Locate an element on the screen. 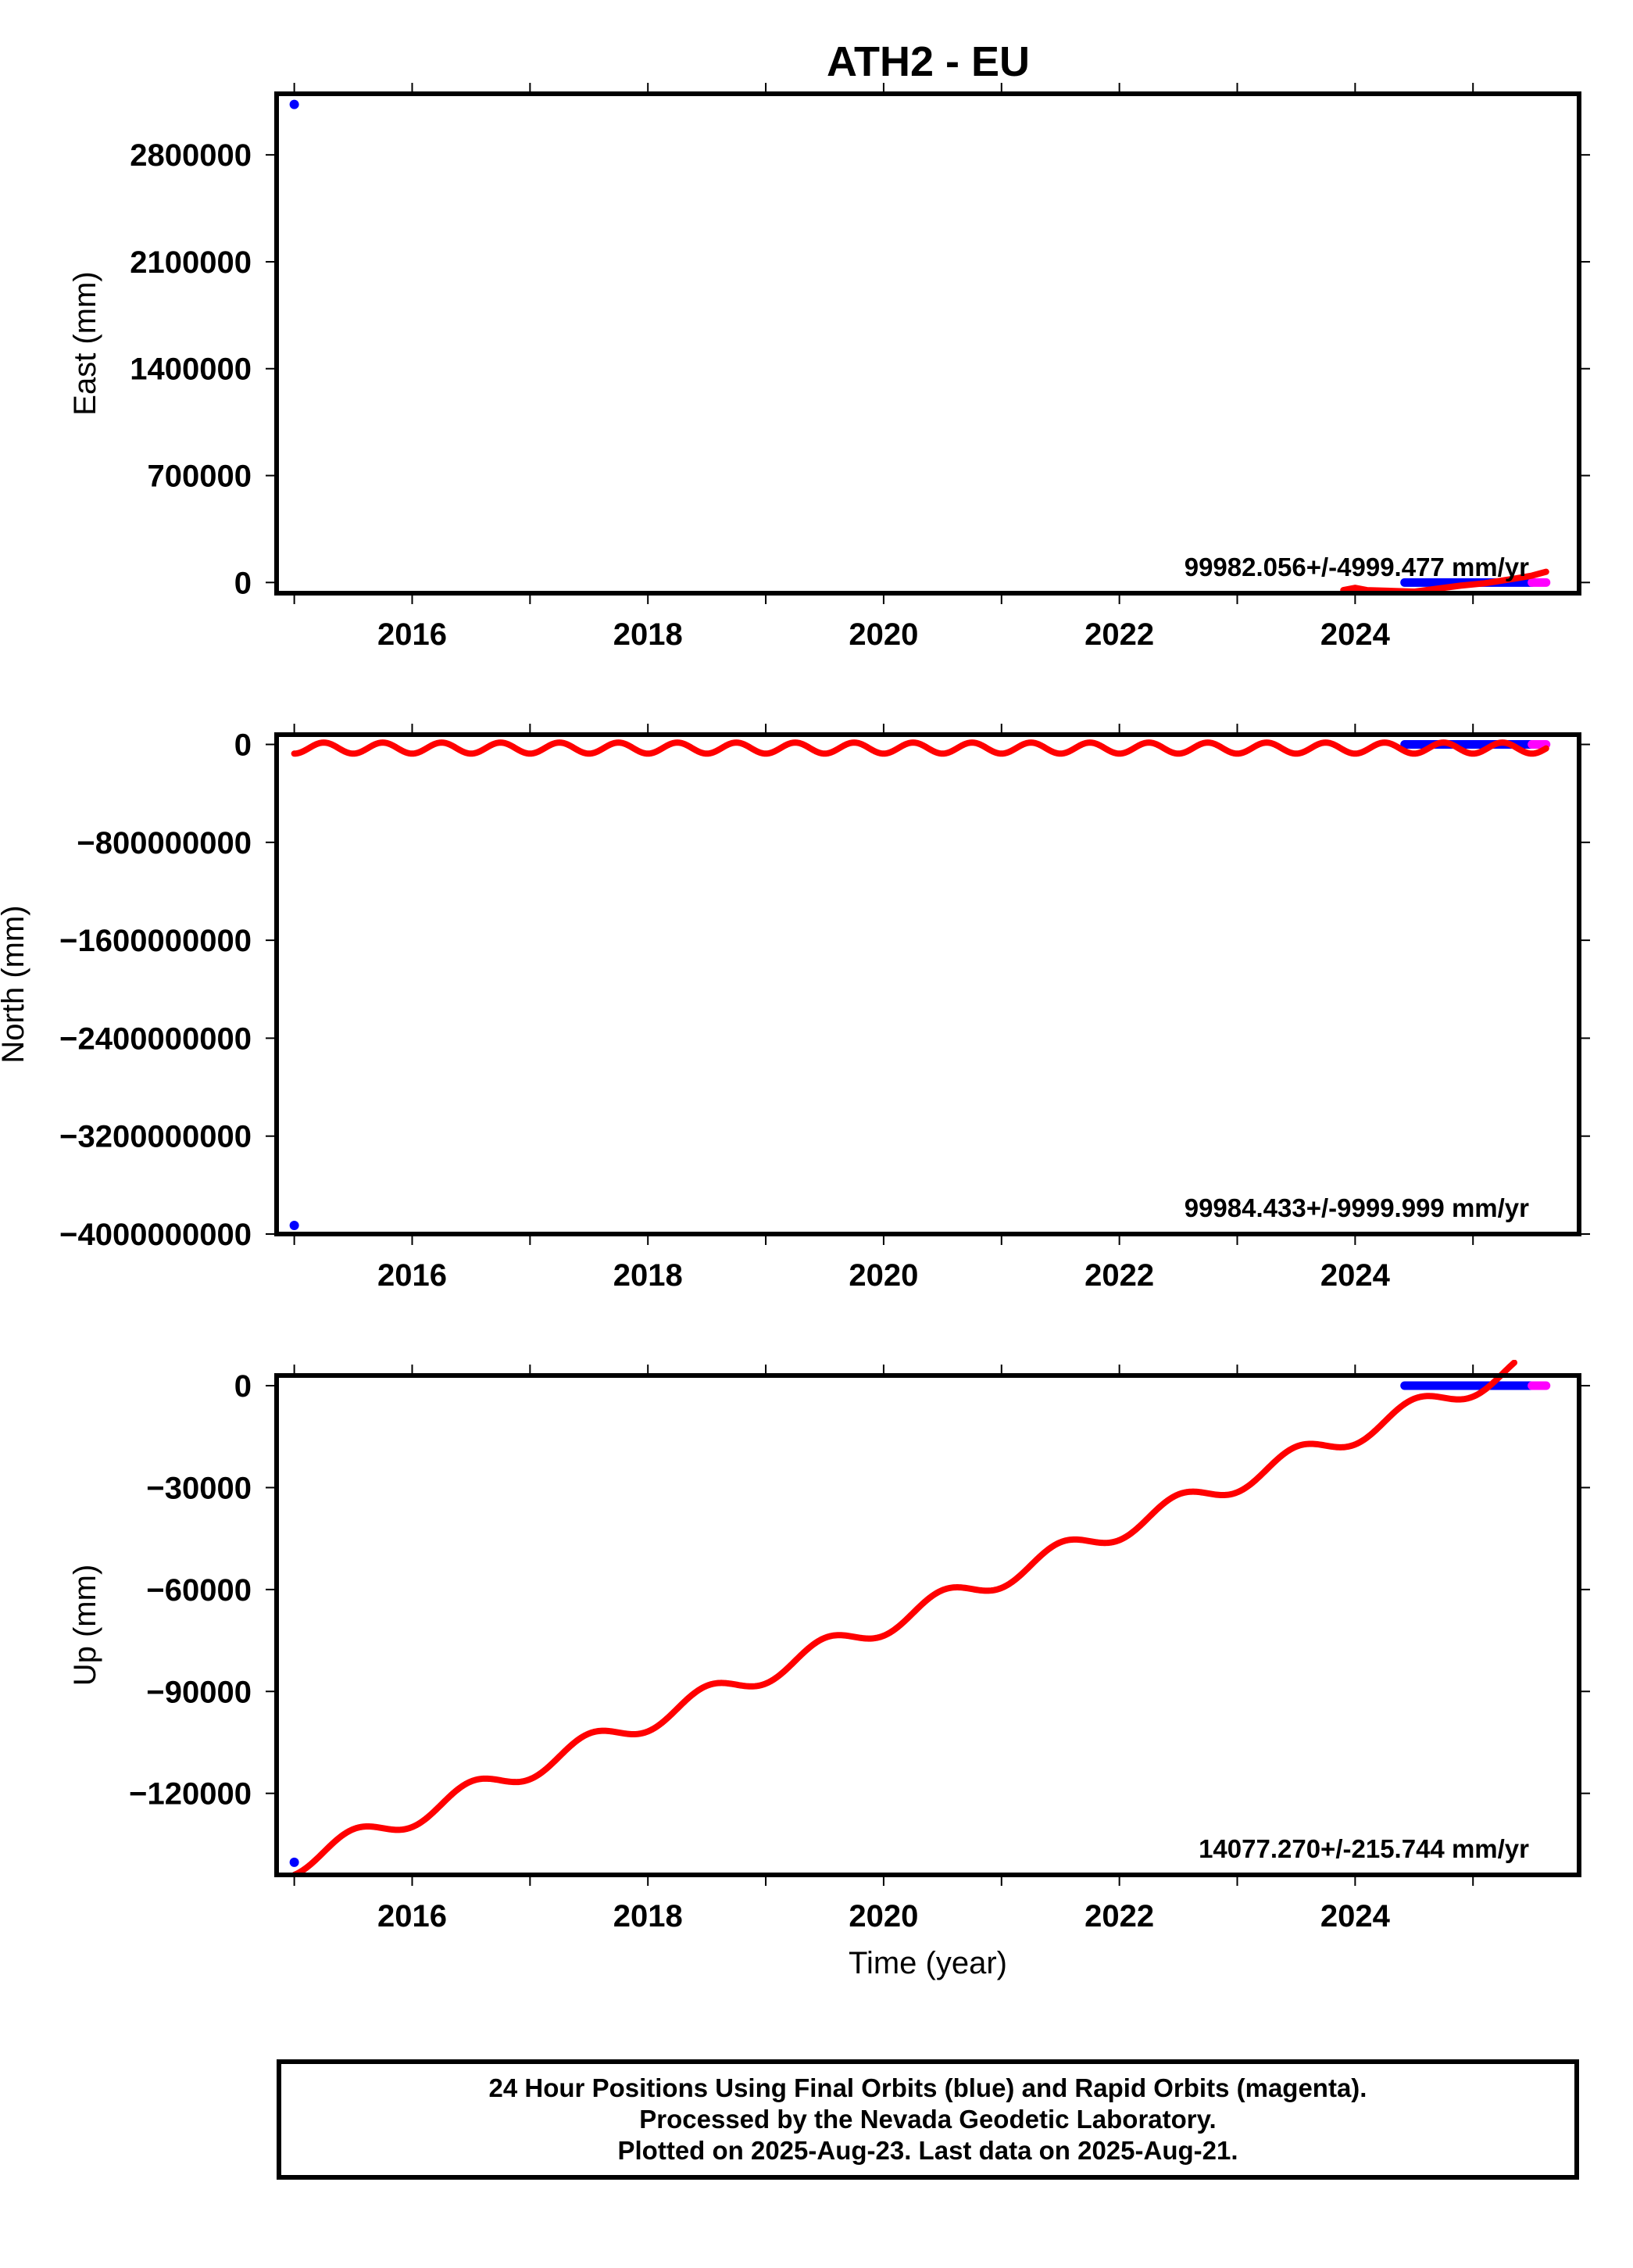 The height and width of the screenshot is (2268, 1633). north-ytick-label: −4000000000 is located at coordinates (155, 1235).